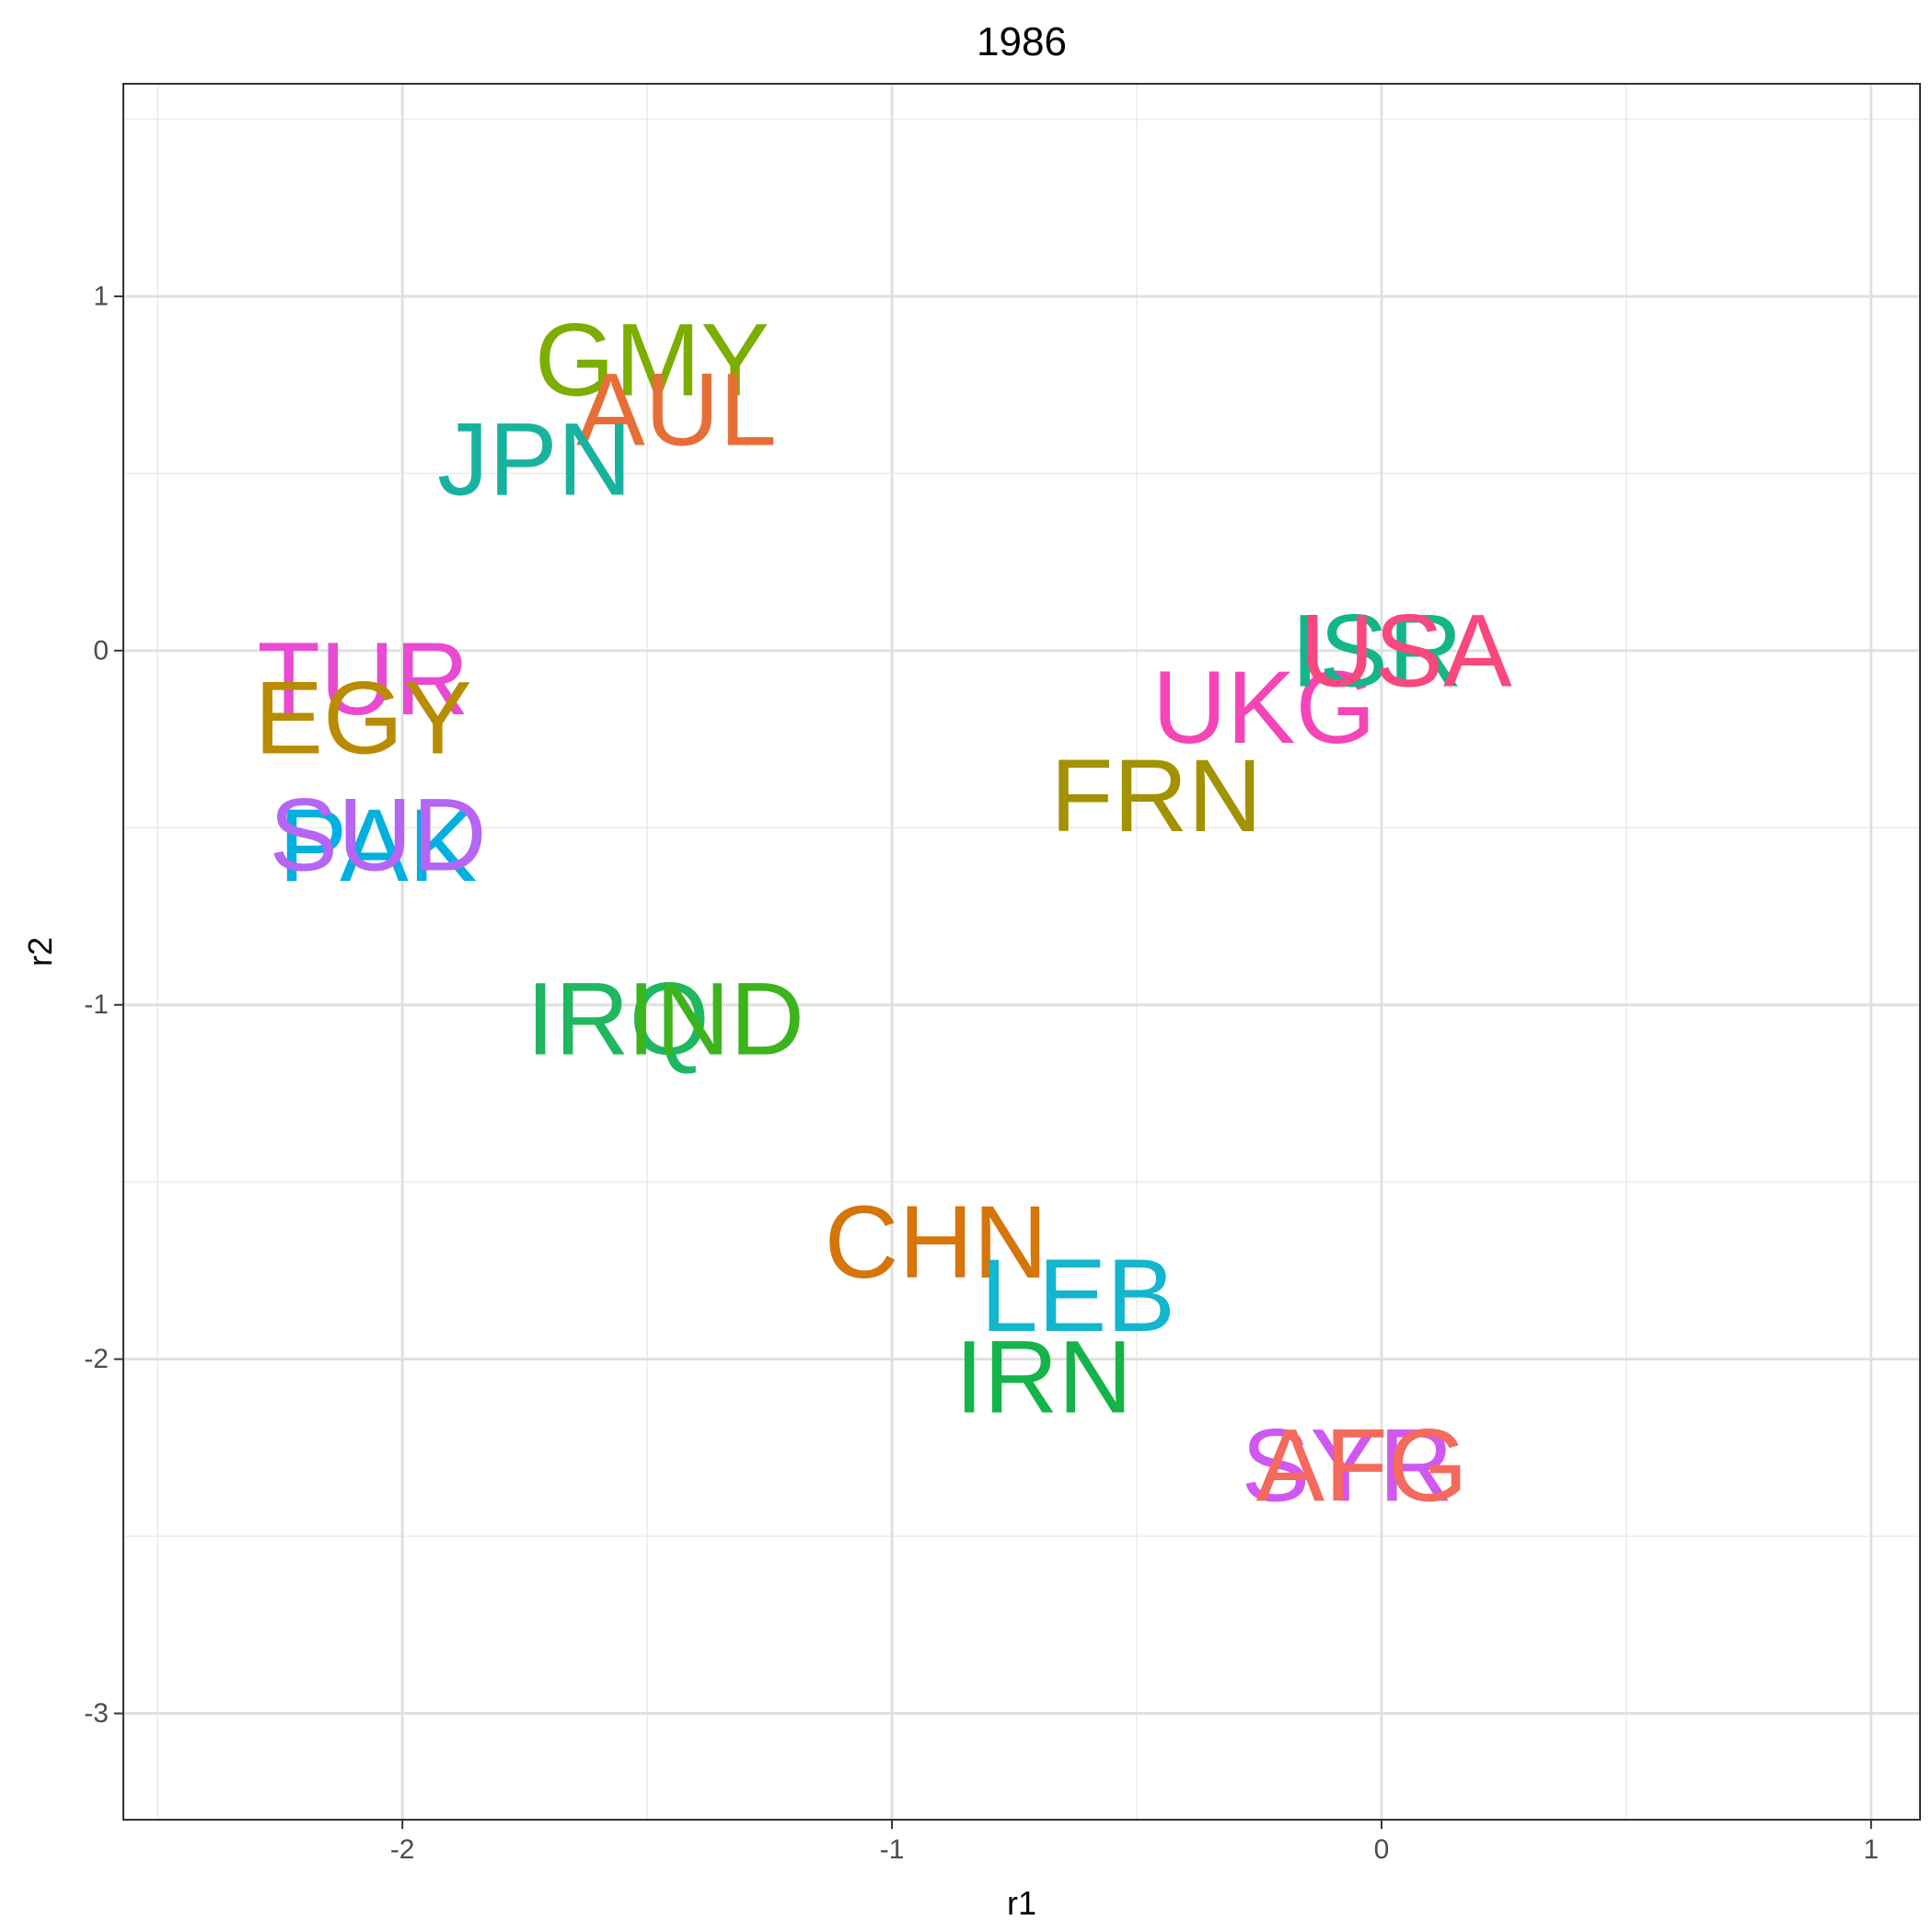 Image resolution: width=1932 pixels, height=1932 pixels. Describe the element at coordinates (379, 846) in the screenshot. I see `point-label-pak: PAK` at that location.